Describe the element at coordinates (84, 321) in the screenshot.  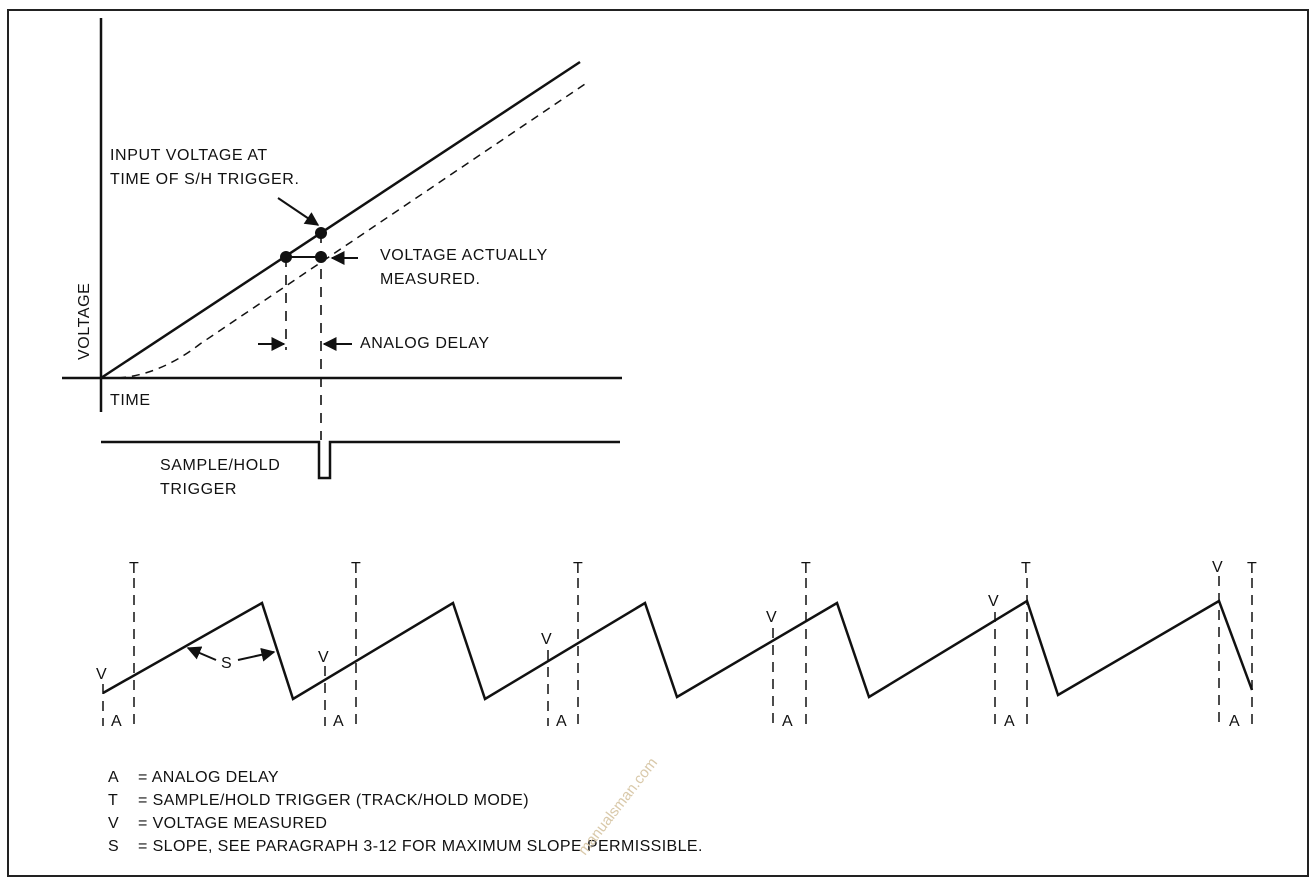
I see `y-axis-label: VOLTAGE` at that location.